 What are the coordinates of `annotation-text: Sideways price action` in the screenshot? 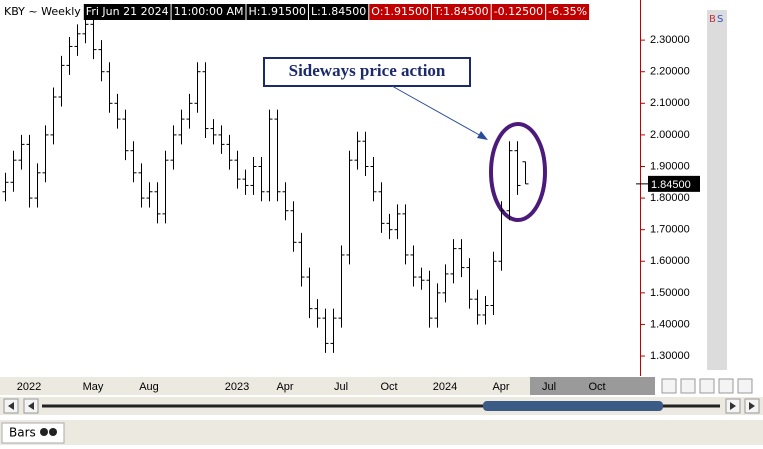 It's located at (367, 70).